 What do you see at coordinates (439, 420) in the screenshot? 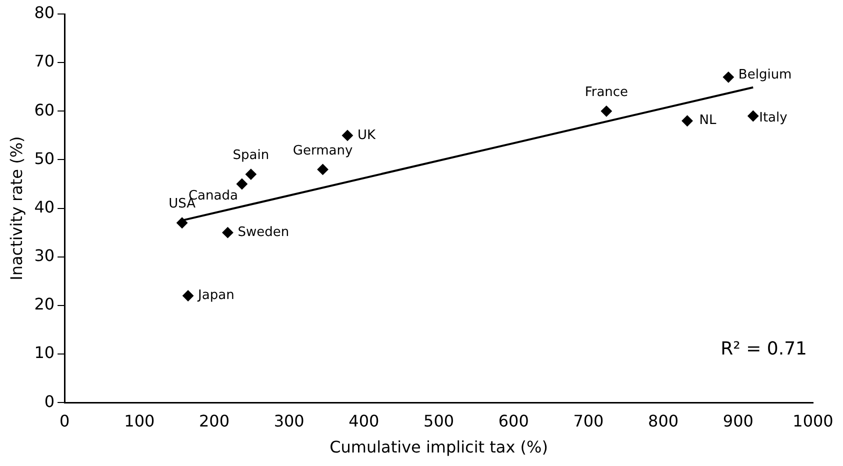
I see `x-tick-label: 500` at bounding box center [439, 420].